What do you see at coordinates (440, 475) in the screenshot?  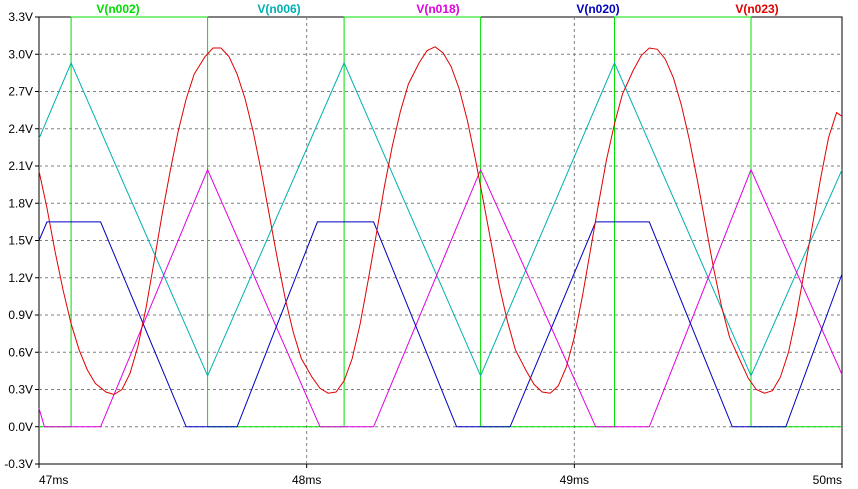 I see `x-axis-tick-labels: 47ms 48ms 49ms 50ms` at bounding box center [440, 475].